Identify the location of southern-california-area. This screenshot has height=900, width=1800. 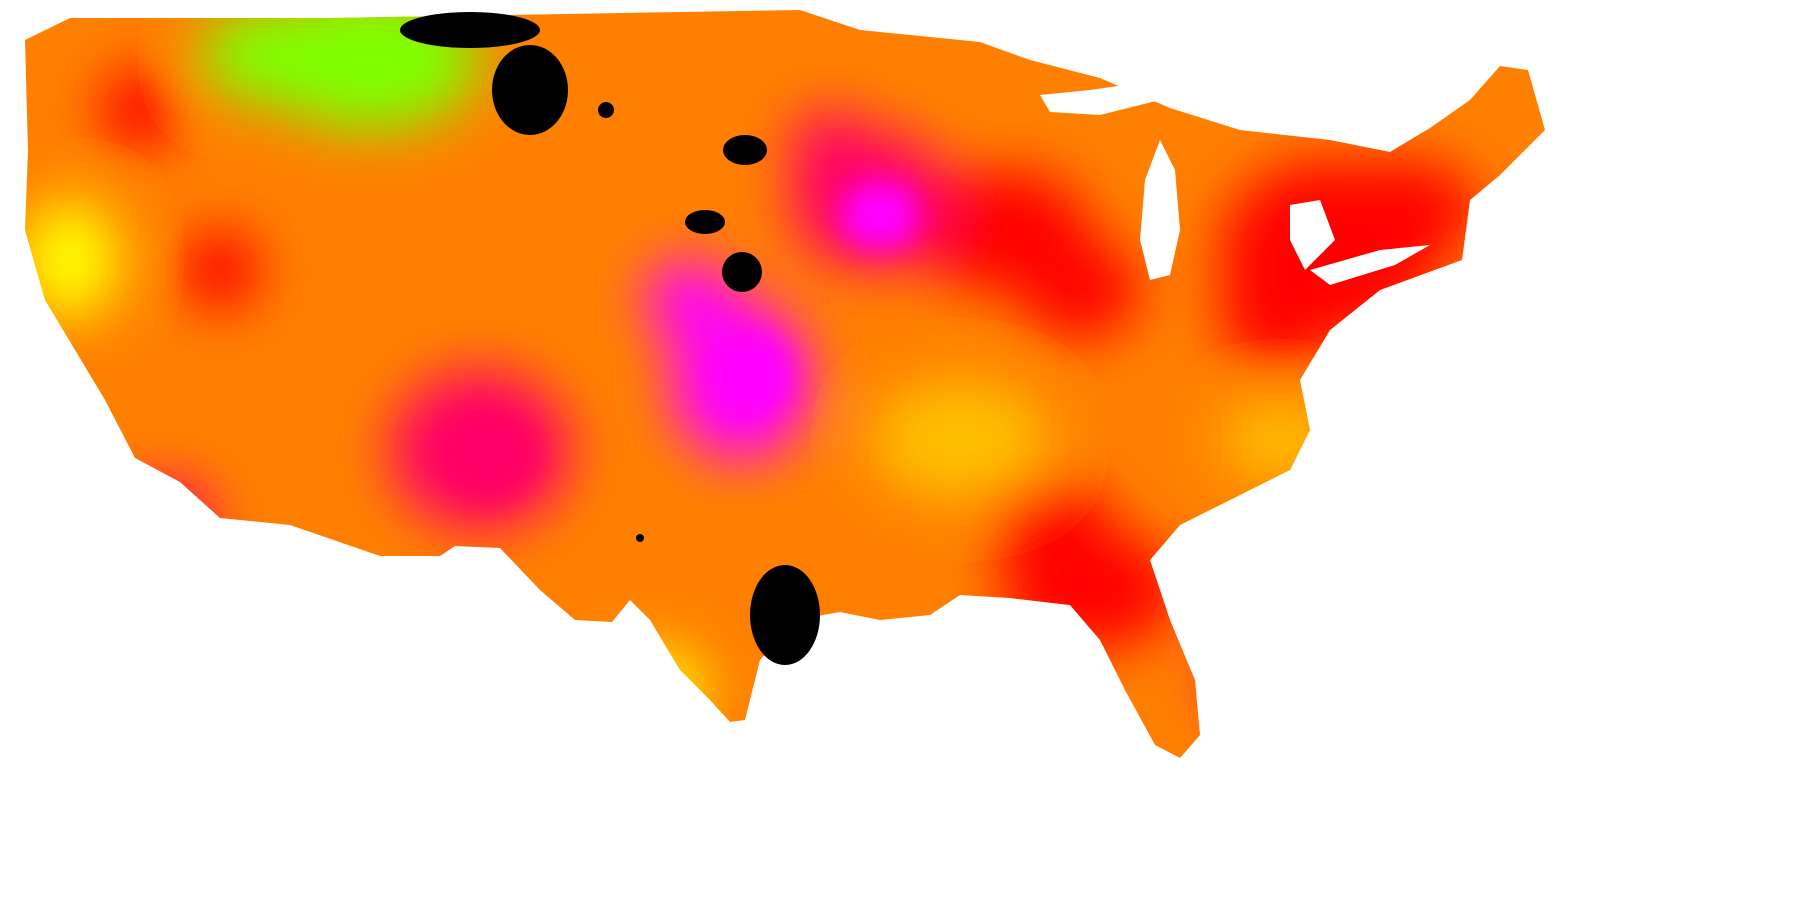
(165, 520).